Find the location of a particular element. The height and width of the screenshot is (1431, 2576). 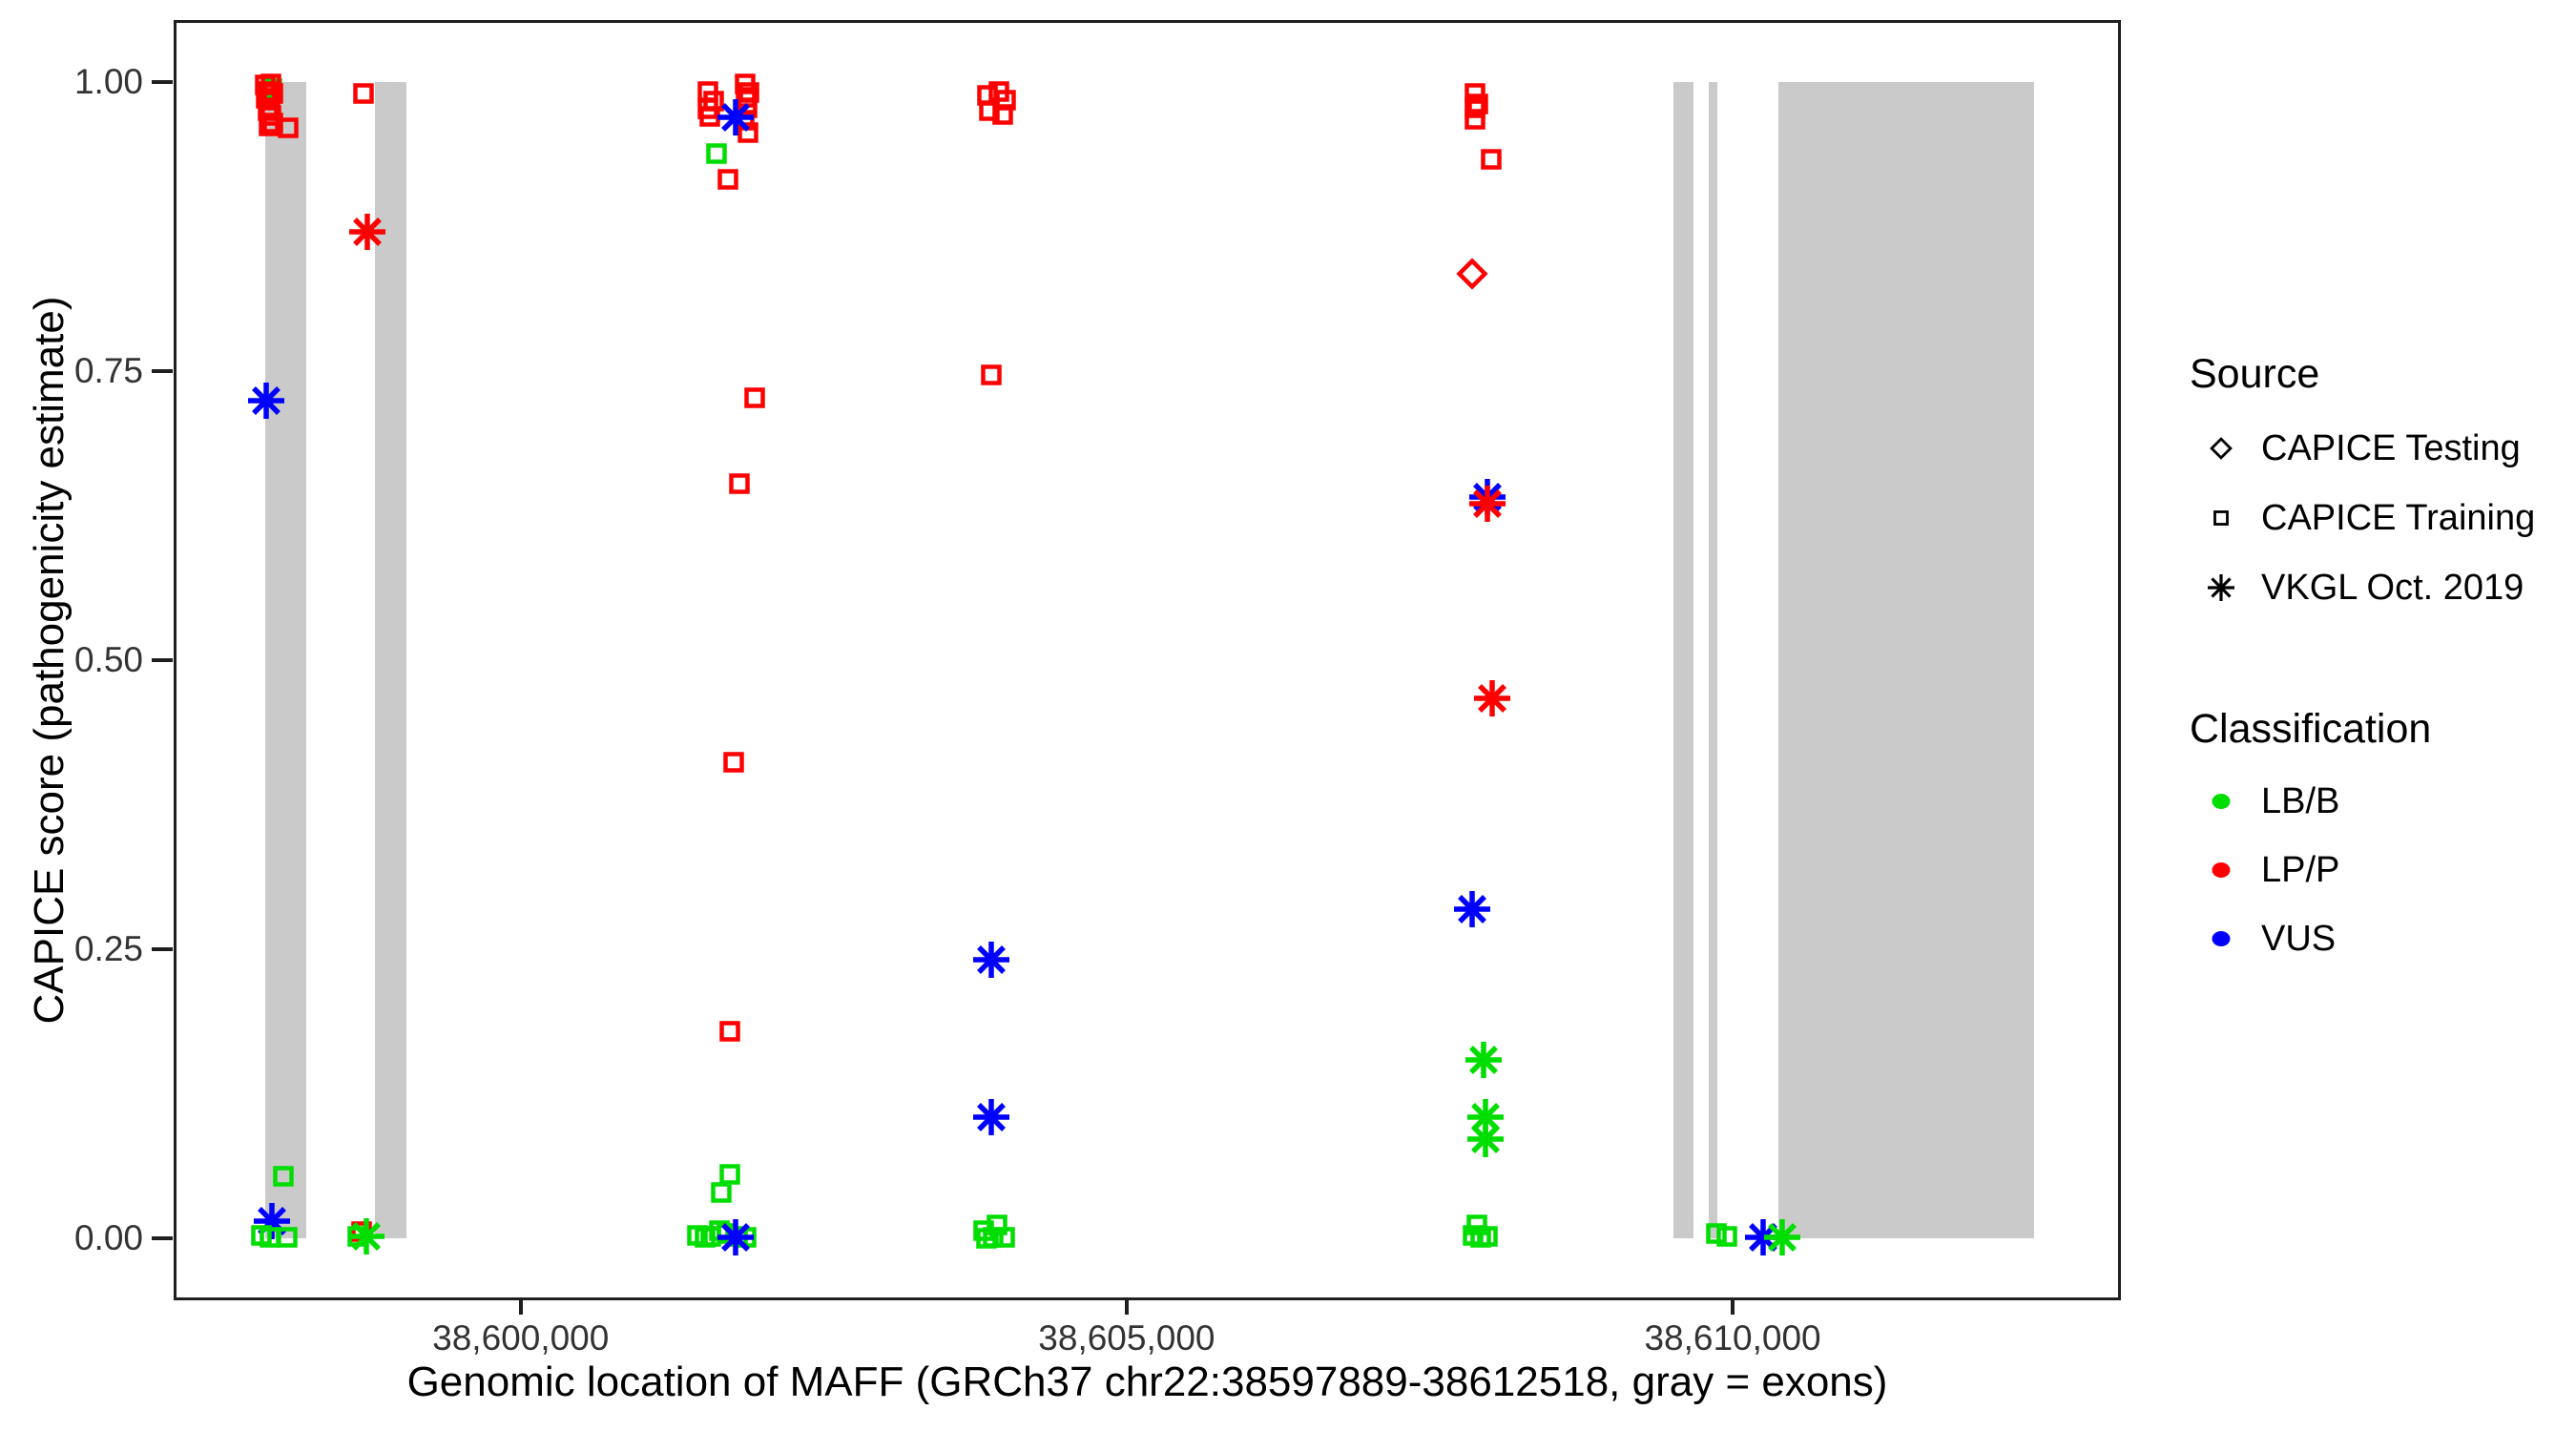

legend-item-label: VKGL Oct. 2019 is located at coordinates (2392, 587).